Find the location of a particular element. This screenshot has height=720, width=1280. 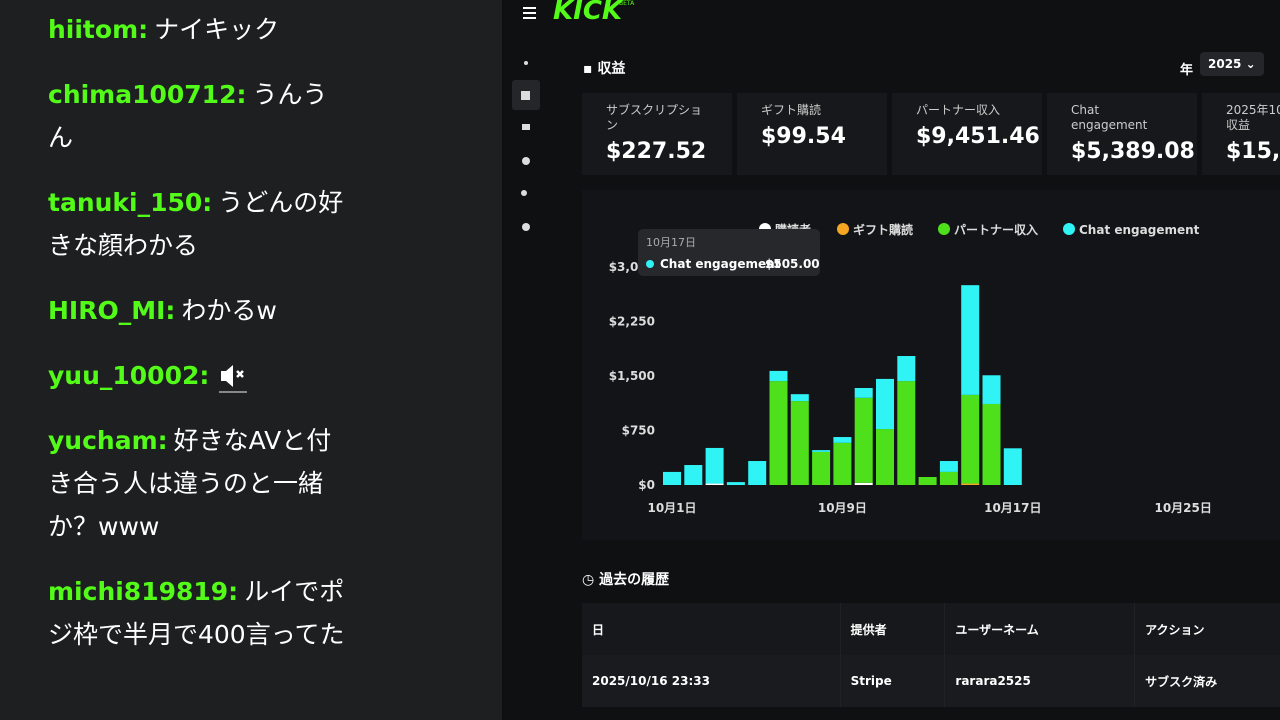

header-row: 日提供者 ユーザーネーム アクション is located at coordinates (931, 629).